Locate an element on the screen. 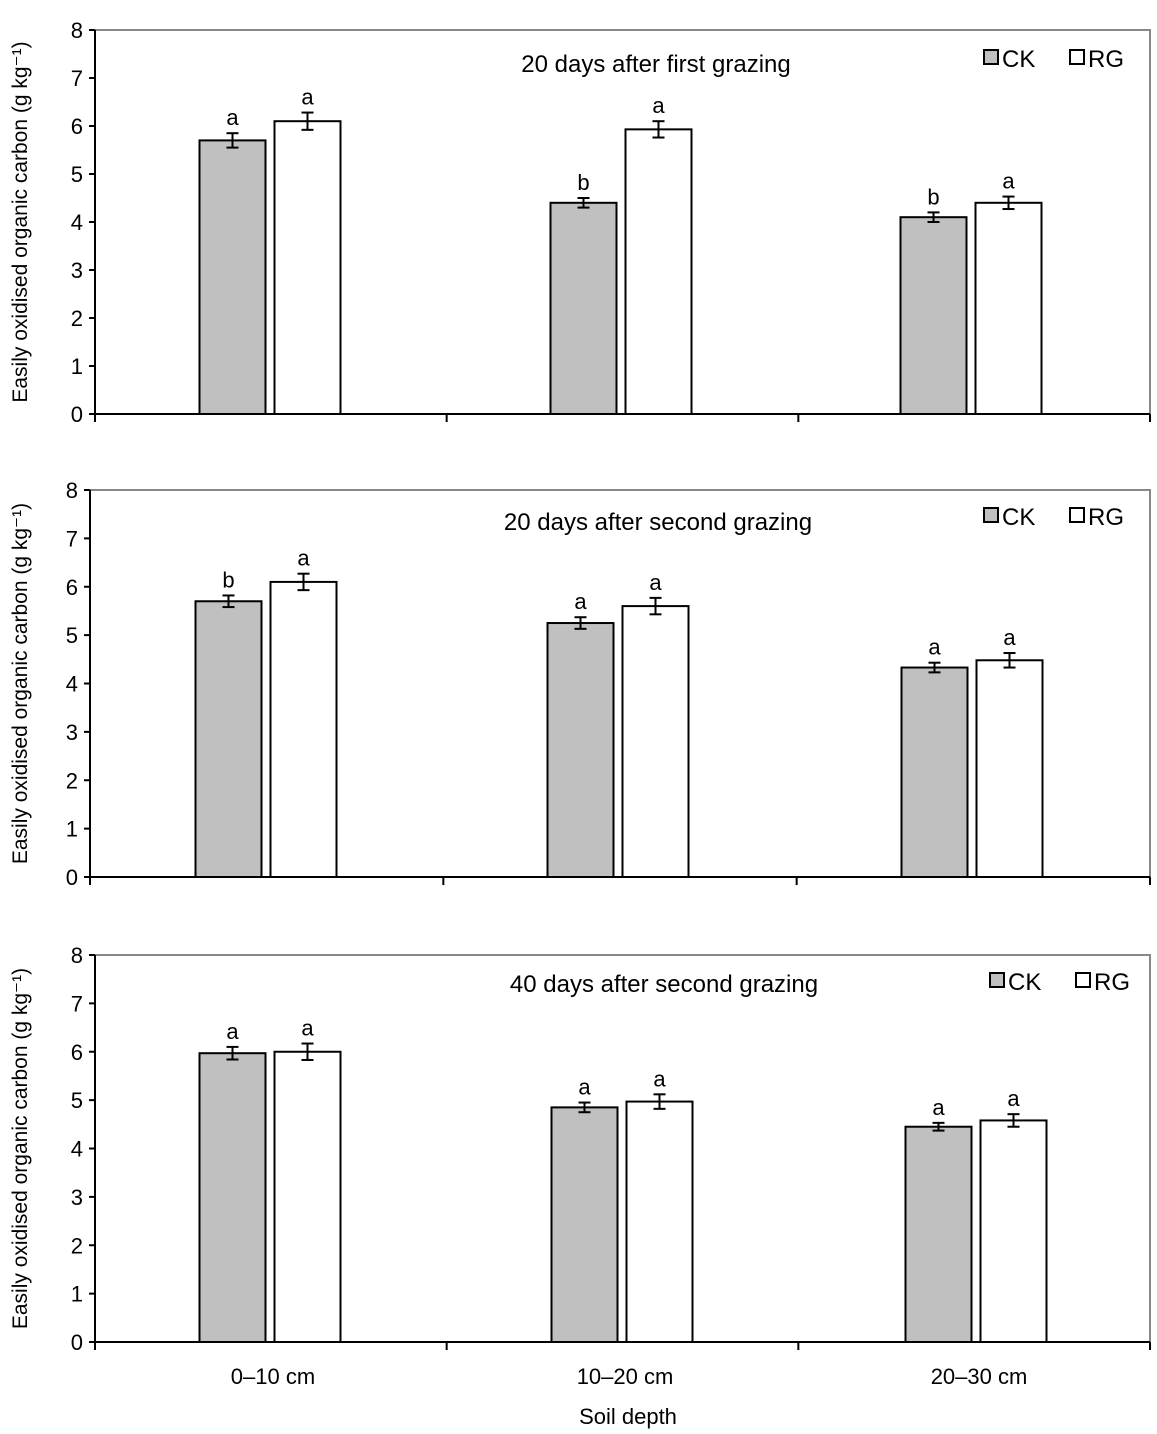  panel-title: 20 days after second grazing is located at coordinates (658, 522).